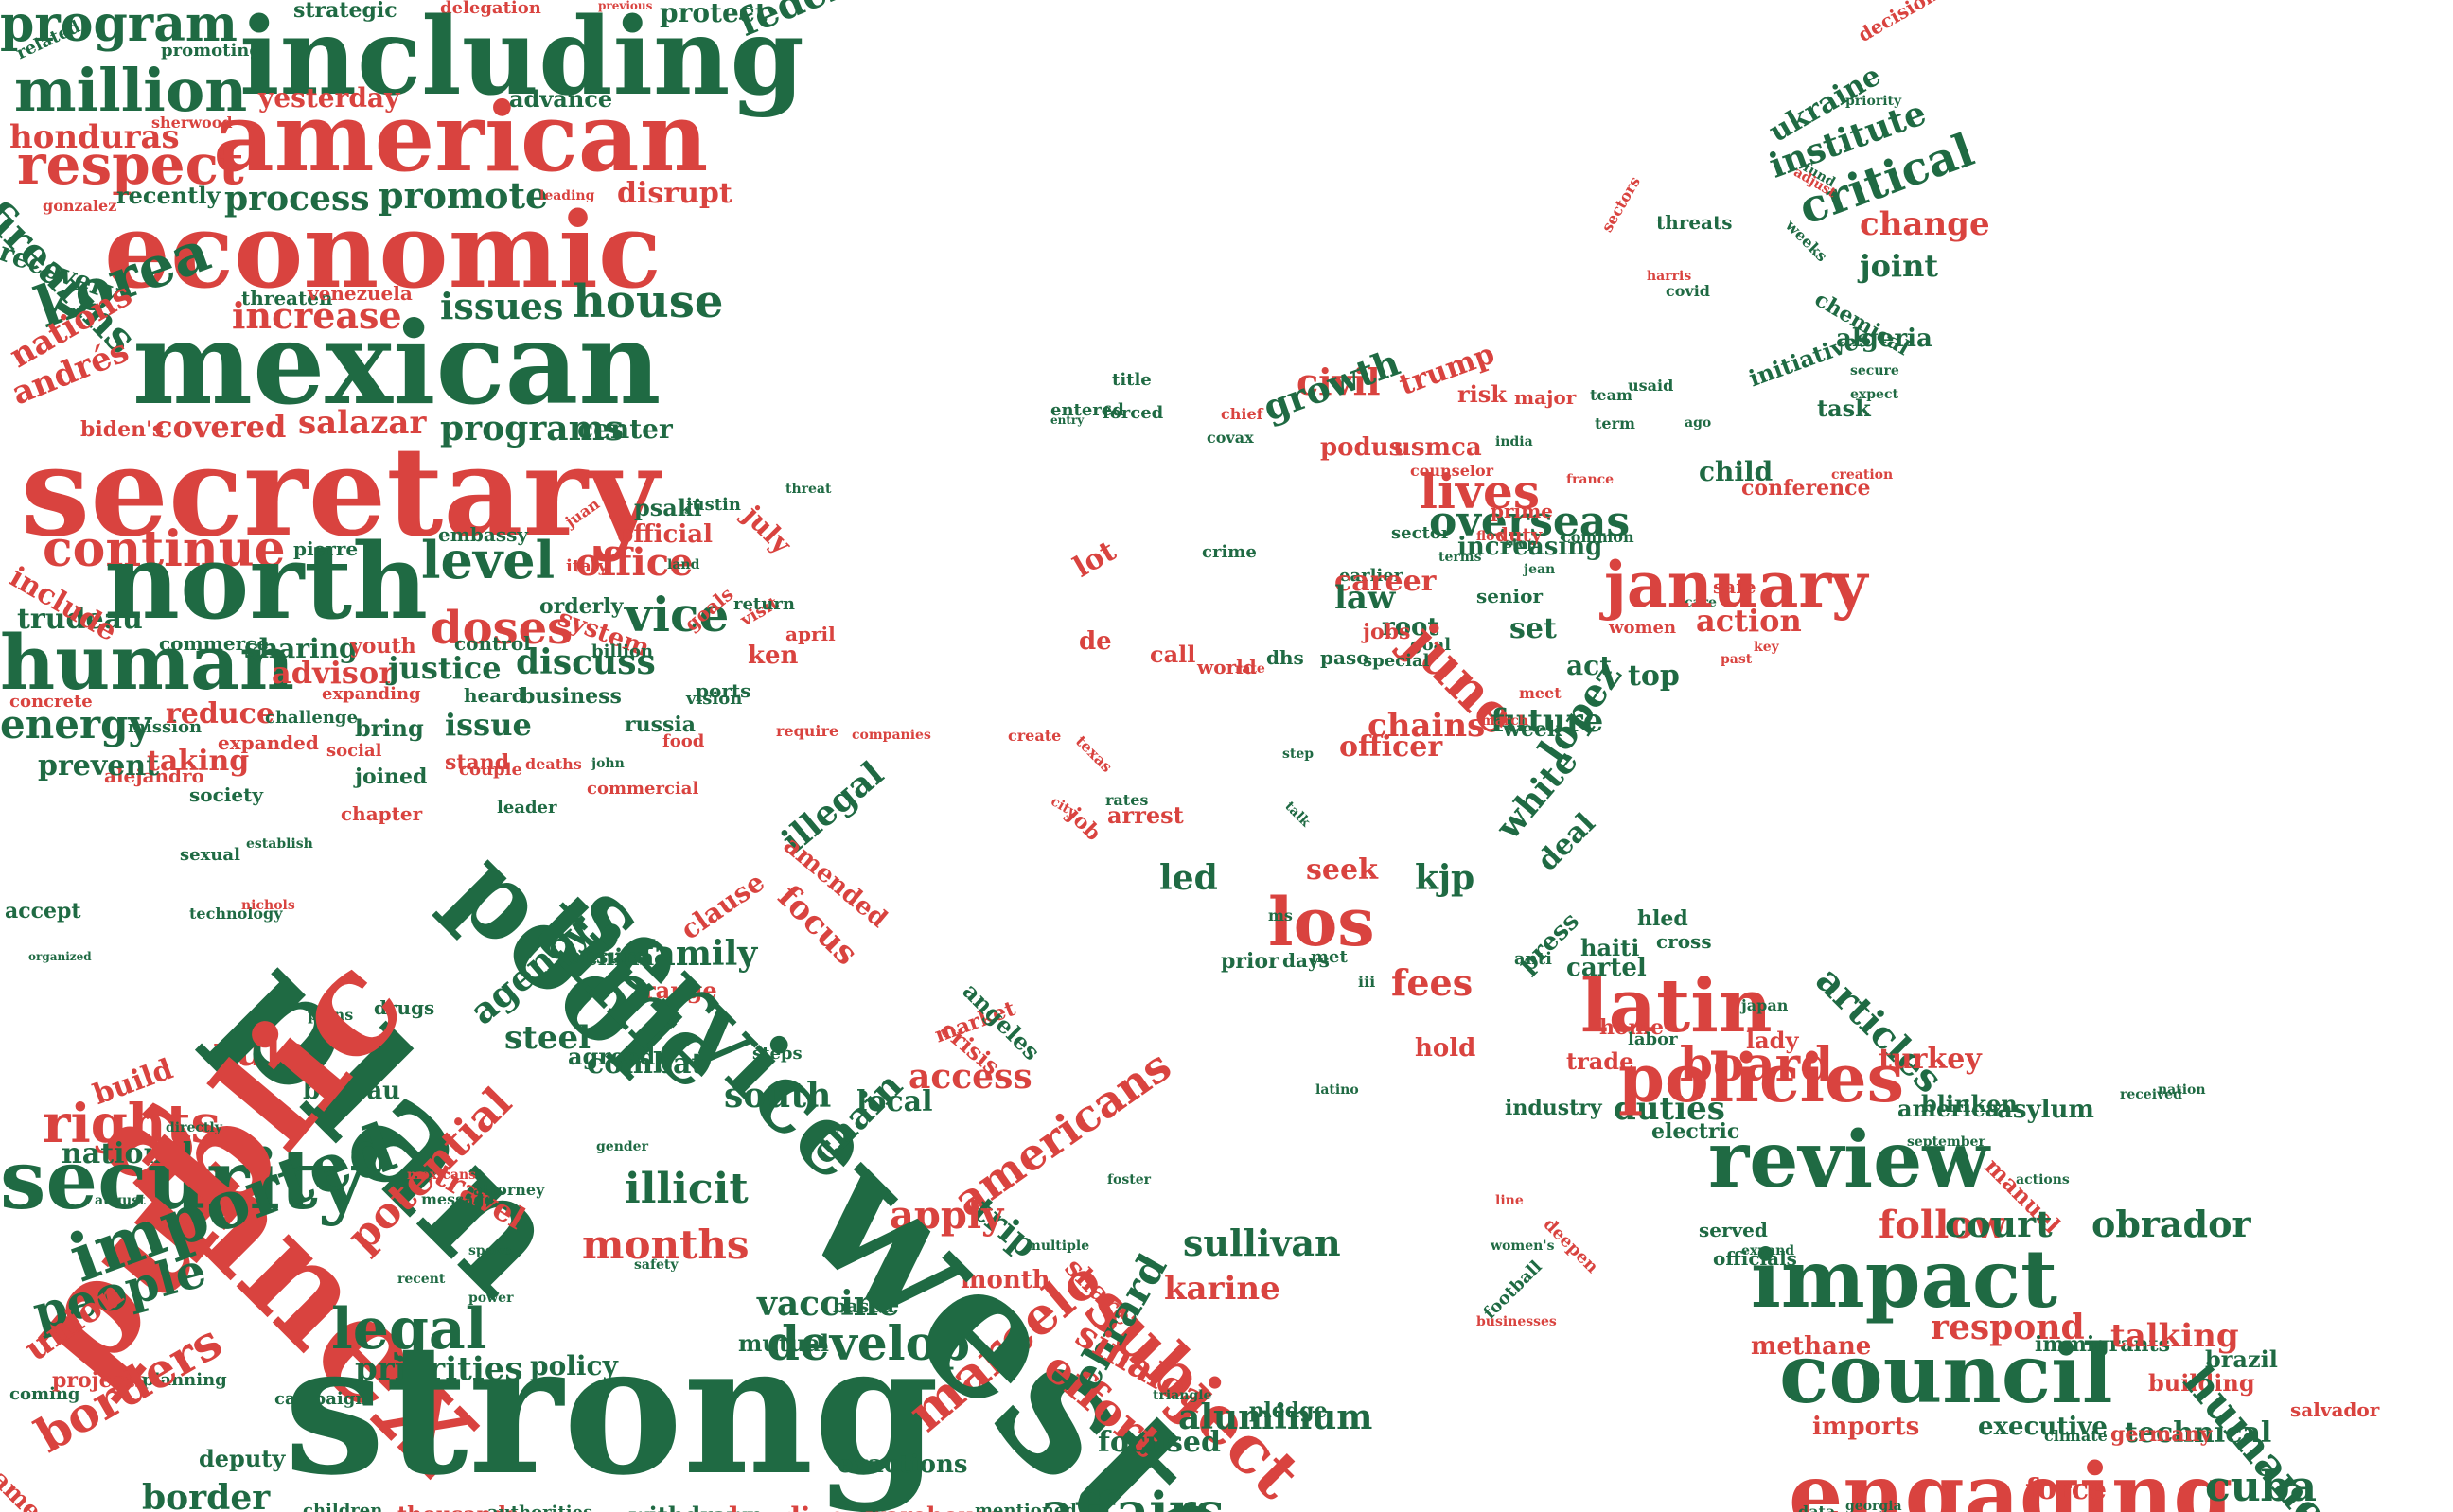  I want to click on cloud-word: food, so click(684, 741).